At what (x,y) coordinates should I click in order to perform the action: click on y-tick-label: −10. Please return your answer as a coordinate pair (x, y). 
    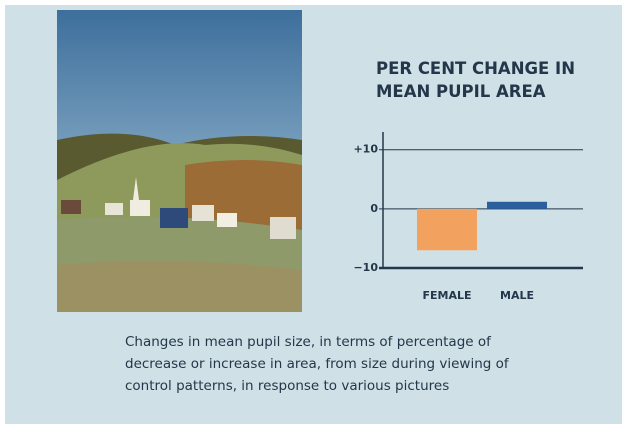
    Looking at the image, I should click on (365, 267).